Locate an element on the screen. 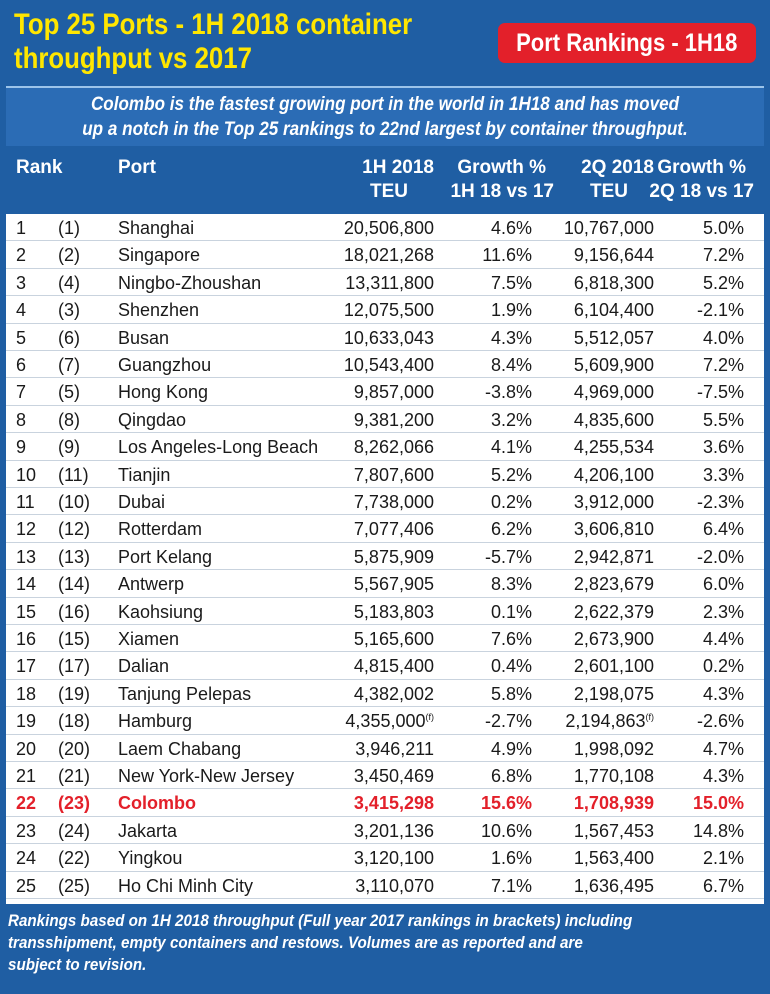 This screenshot has width=770, height=994. port-cell-text: Ho Chi Minh City is located at coordinates (186, 885).